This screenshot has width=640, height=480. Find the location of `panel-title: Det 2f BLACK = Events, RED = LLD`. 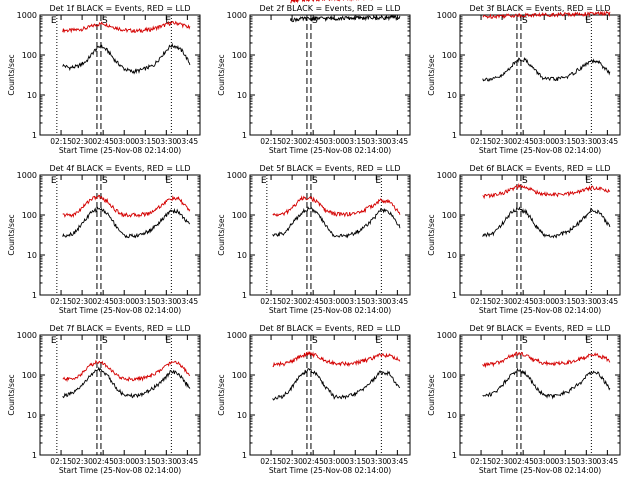

panel-title: Det 2f BLACK = Events, RED = LLD is located at coordinates (329, 8).